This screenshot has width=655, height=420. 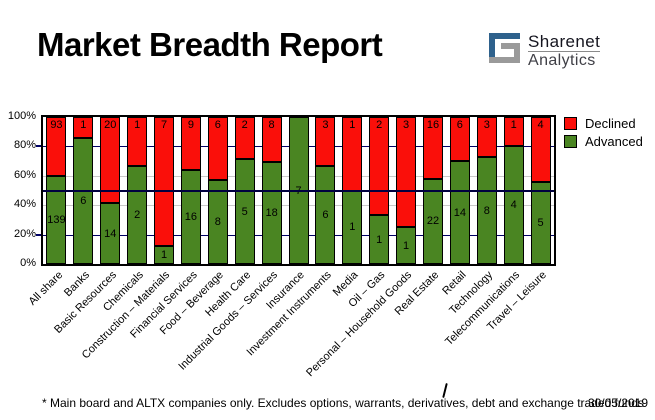 I want to click on legend-label: Declined, so click(x=610, y=123).